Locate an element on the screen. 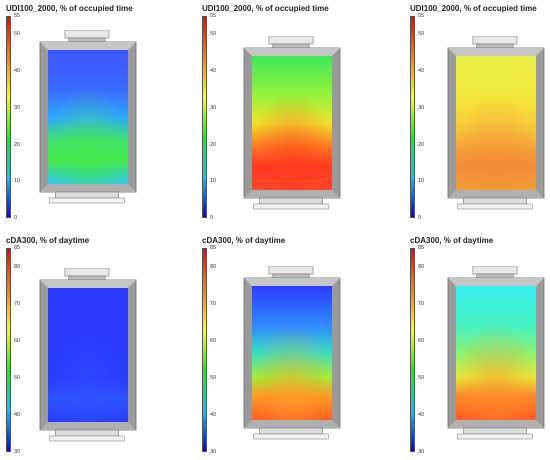  panel-cda-3: cDA300, % of daytime 85 80 70 60 50 40 30 is located at coordinates (480, 345).